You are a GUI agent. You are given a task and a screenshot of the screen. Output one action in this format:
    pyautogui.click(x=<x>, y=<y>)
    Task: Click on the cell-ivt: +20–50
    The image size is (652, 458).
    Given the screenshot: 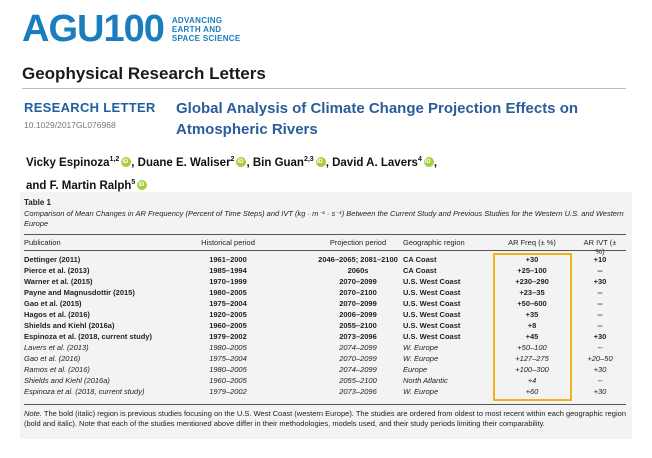 What is the action you would take?
    pyautogui.click(x=600, y=358)
    